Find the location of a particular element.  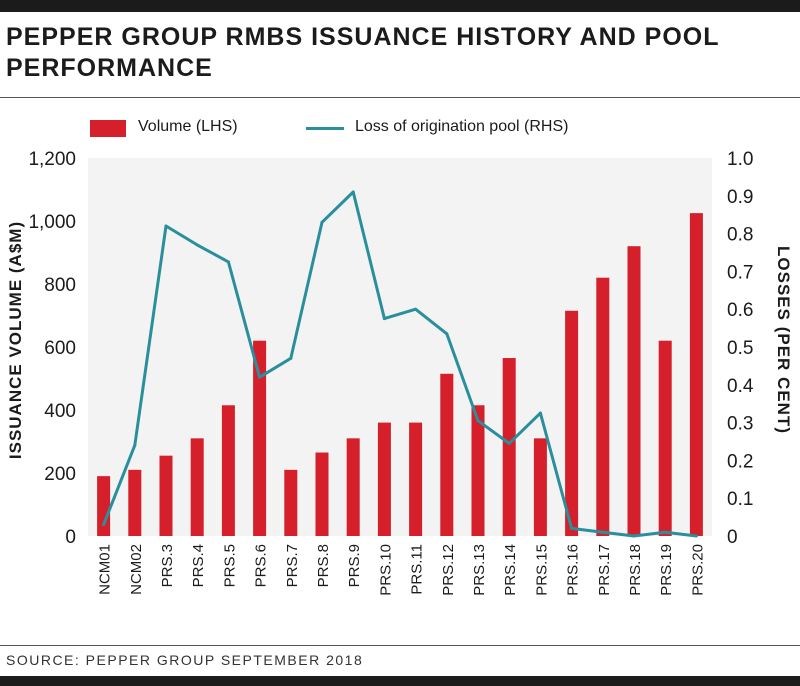

right-tick-label: 0.3 is located at coordinates (740, 424).